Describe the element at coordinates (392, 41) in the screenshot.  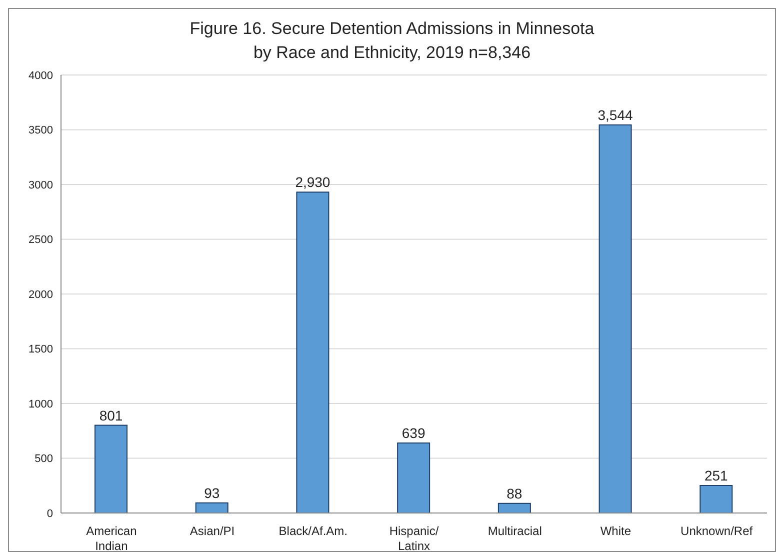
I see `chart-title: Figure 16. Secure Detention Admissions in Minnesota by Race and Ethnicity, 2019 n=8,346` at that location.